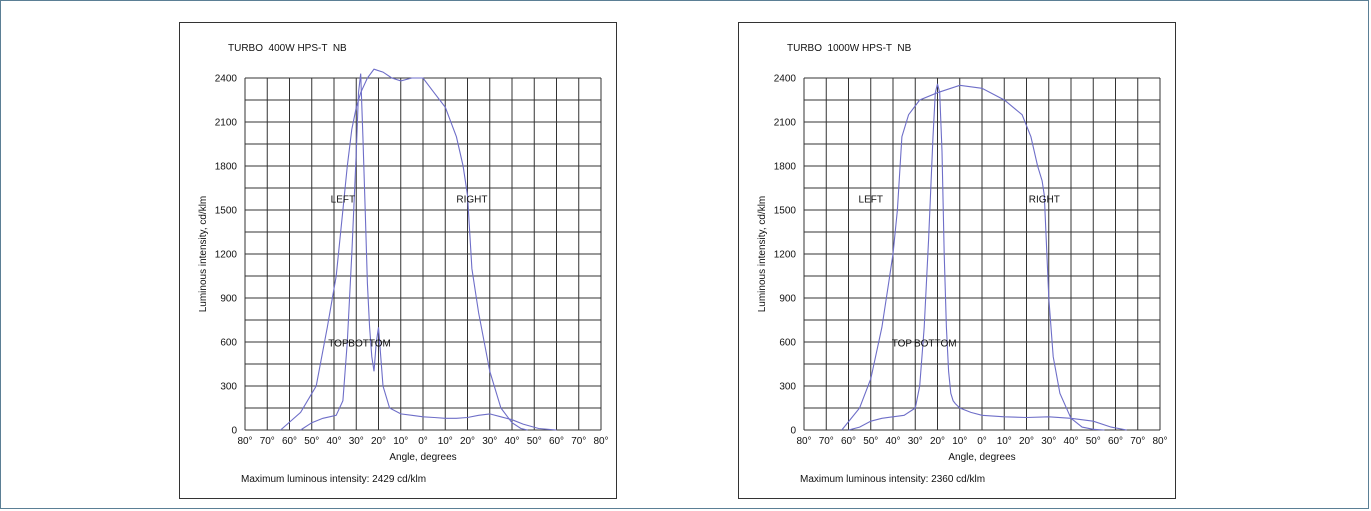 This screenshot has width=1371, height=511. I want to click on chart-title: TURBO 1000W HPS-T NB, so click(849, 48).